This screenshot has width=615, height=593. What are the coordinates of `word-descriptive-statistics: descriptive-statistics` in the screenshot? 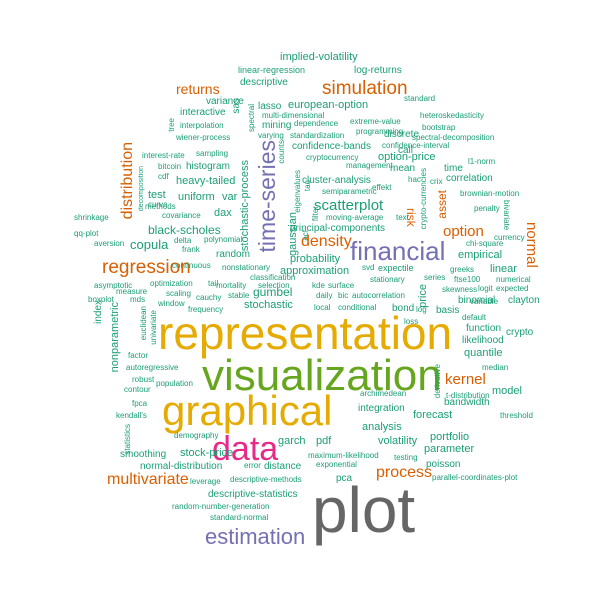 It's located at (253, 494).